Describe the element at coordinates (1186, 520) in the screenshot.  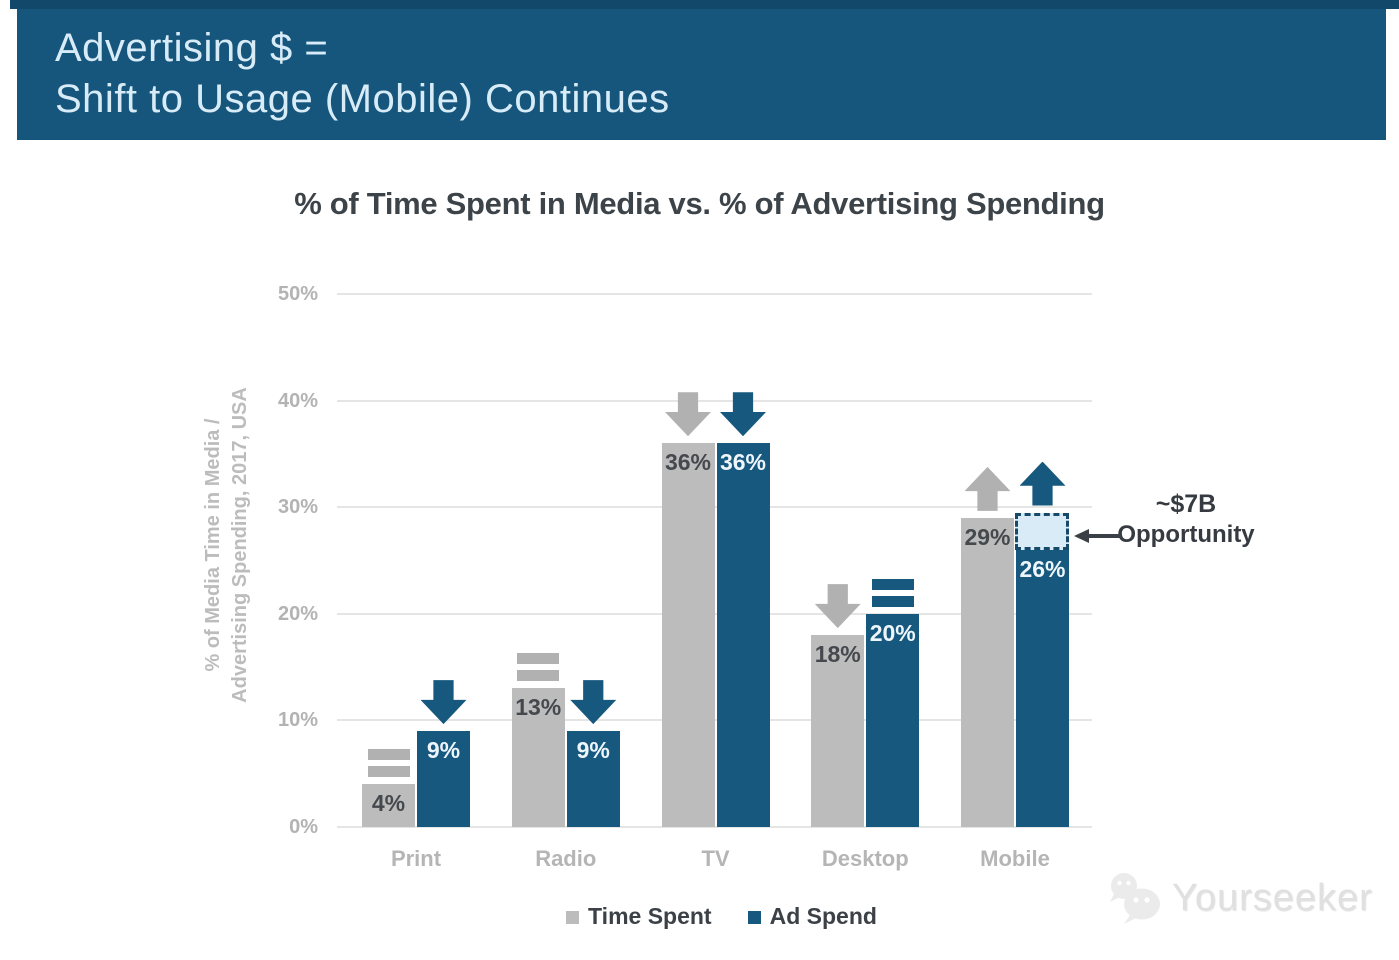
I see `opportunity-annotation: ~$7B Opportunity` at that location.